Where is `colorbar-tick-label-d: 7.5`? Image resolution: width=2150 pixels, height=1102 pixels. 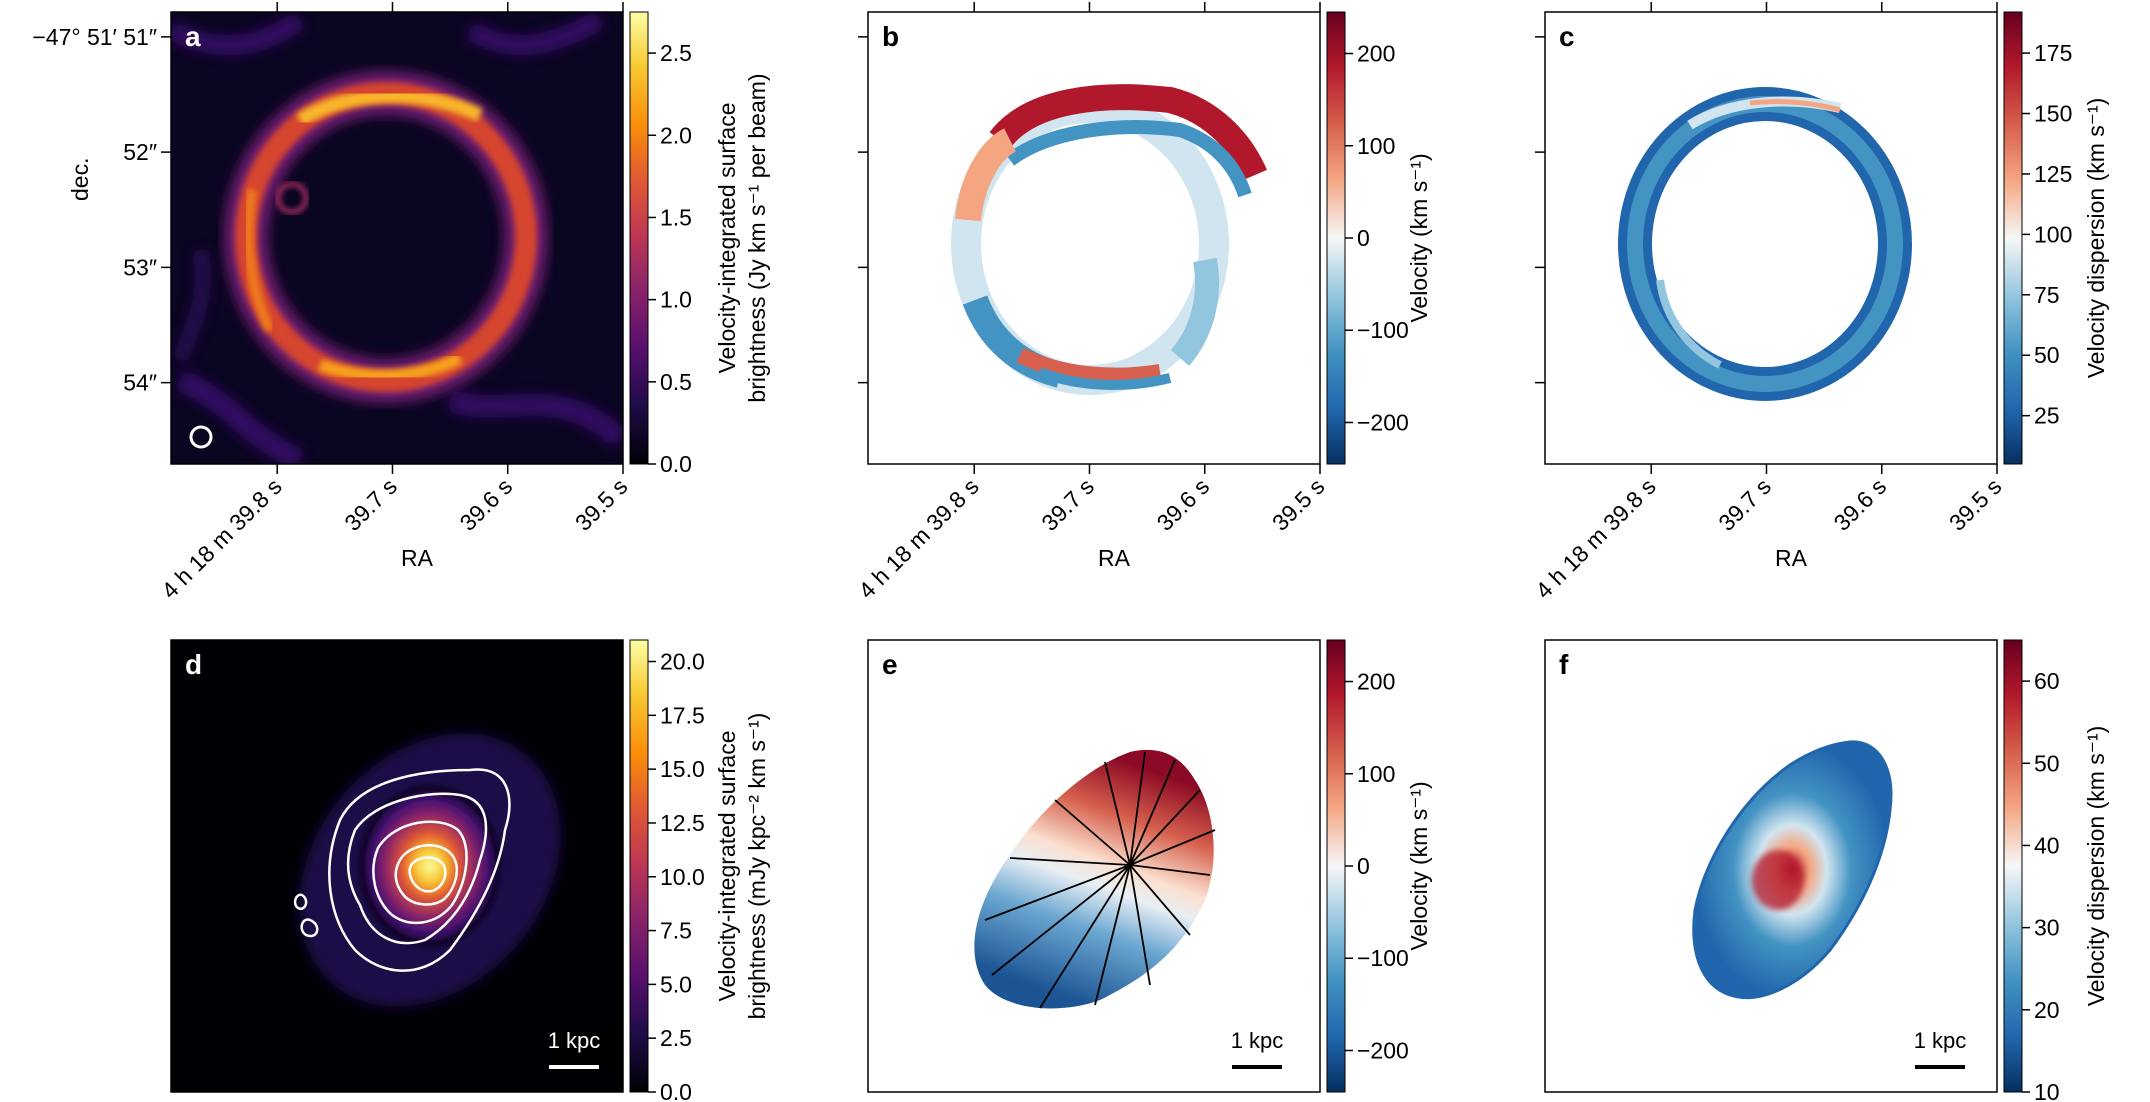
colorbar-tick-label-d: 7.5 is located at coordinates (676, 931).